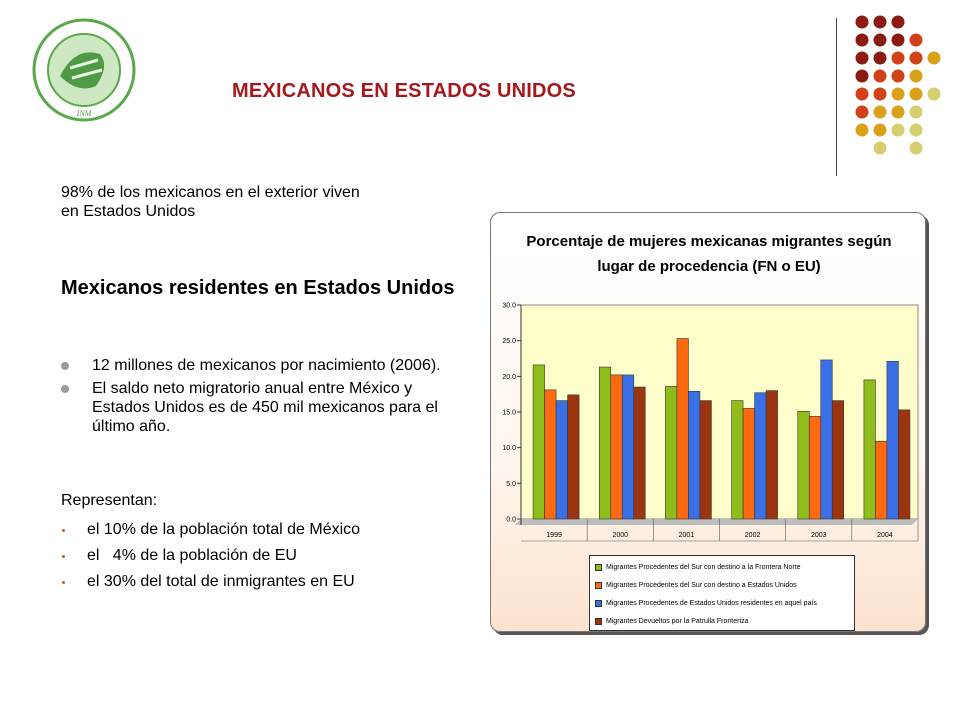 This screenshot has width=960, height=720. What do you see at coordinates (898, 85) in the screenshot?
I see `decorative-dot-grid` at bounding box center [898, 85].